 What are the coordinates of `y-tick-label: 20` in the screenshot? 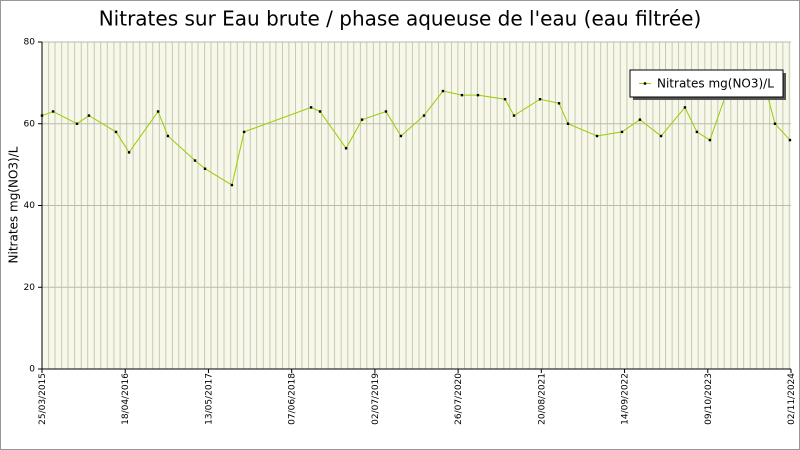 It's located at (30, 288).